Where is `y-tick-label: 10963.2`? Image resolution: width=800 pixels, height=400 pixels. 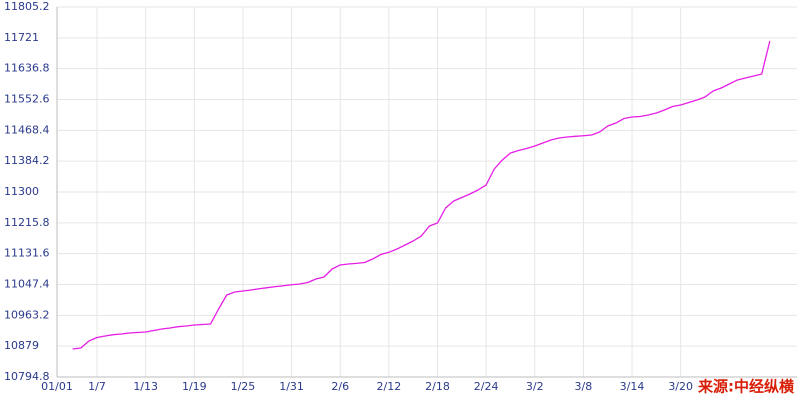
y-tick-label: 10963.2 is located at coordinates (27, 314).